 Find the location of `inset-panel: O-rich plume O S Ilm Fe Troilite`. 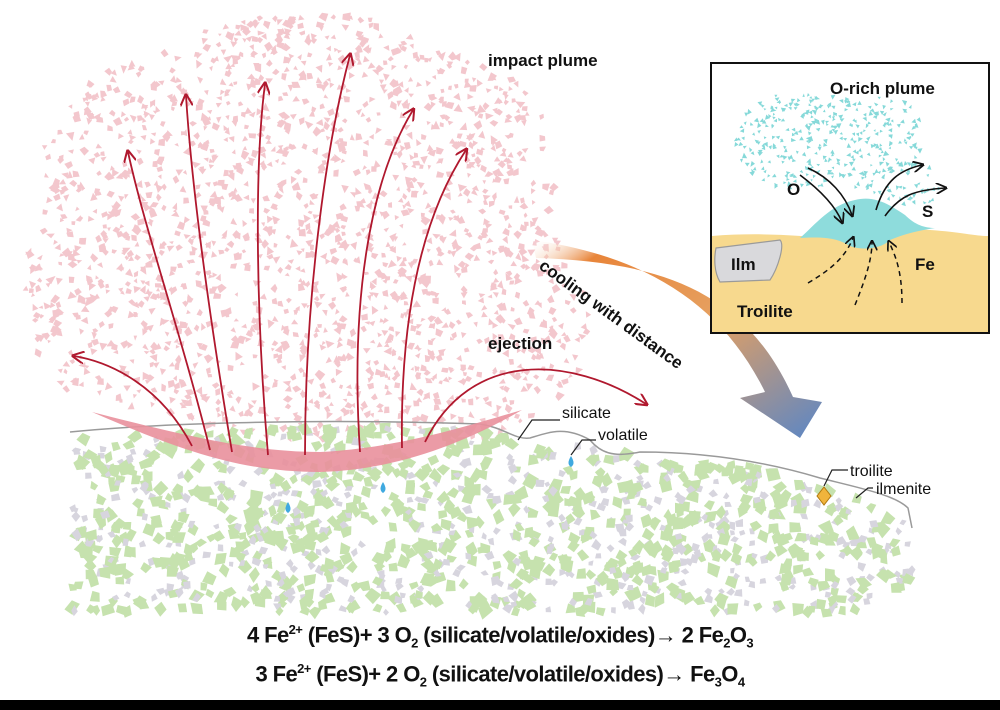

inset-panel: O-rich plume O S Ilm Fe Troilite is located at coordinates (850, 198).